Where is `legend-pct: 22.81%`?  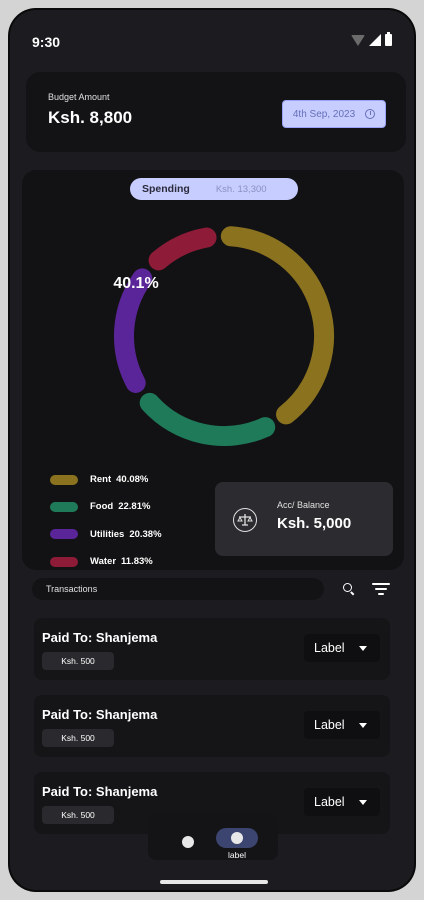 legend-pct: 22.81% is located at coordinates (134, 507).